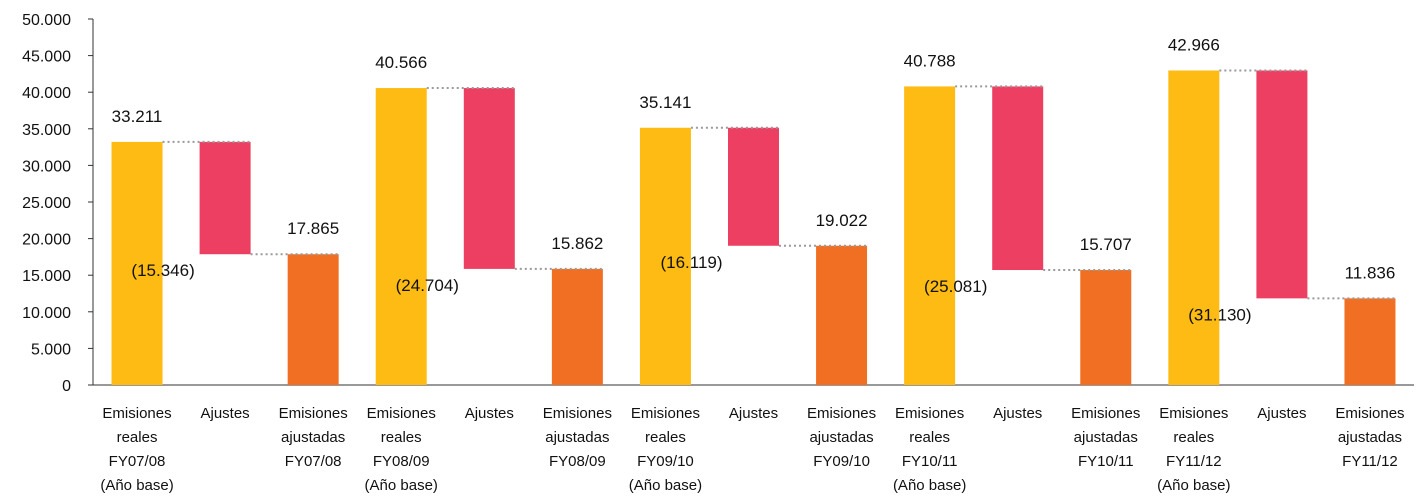 This screenshot has width=1424, height=504. Describe the element at coordinates (313, 228) in the screenshot. I see `data-label: 17.865` at that location.